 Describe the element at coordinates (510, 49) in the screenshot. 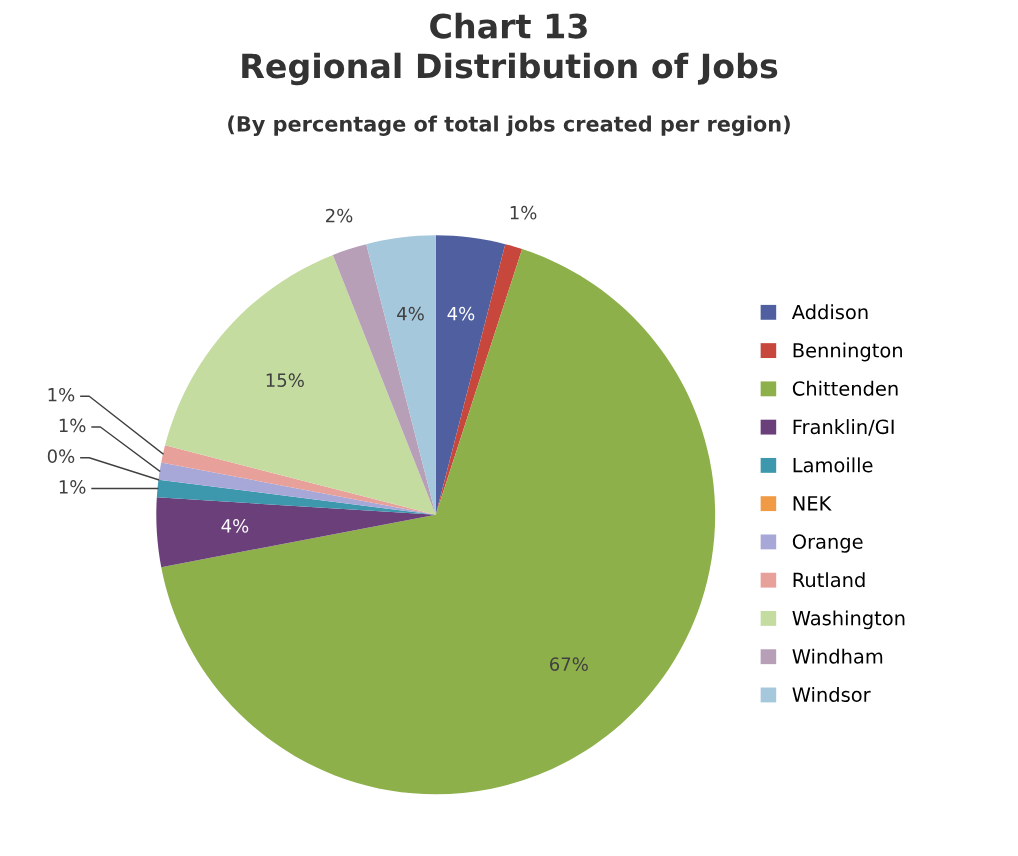

I see `chart-title: Chart 13 Regional Distribution of Jobs` at that location.